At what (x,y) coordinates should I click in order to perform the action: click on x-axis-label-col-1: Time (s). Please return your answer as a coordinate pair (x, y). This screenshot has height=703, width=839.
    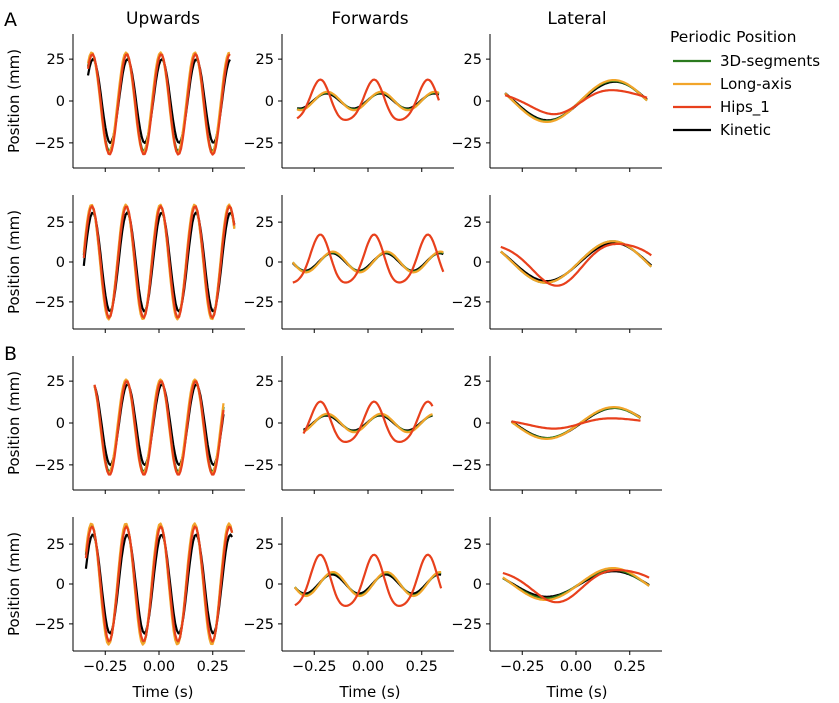
    Looking at the image, I should click on (163, 692).